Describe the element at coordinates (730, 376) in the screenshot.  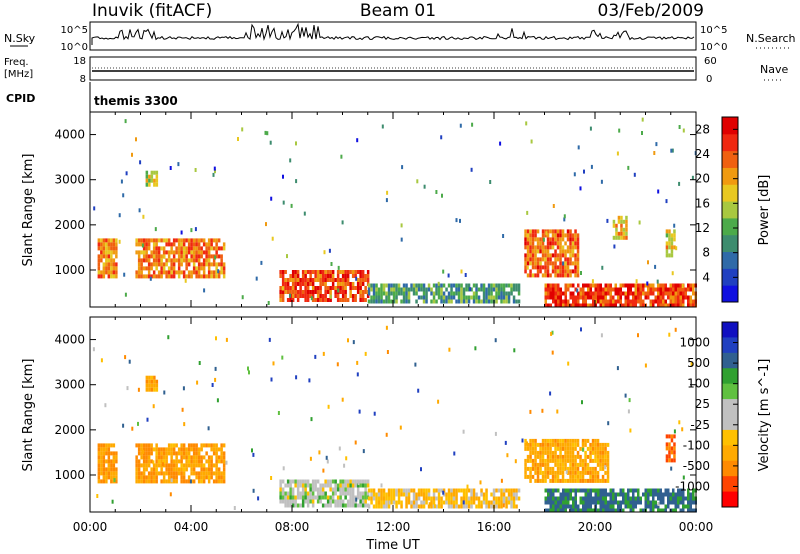
I see `colorbar-segment` at that location.